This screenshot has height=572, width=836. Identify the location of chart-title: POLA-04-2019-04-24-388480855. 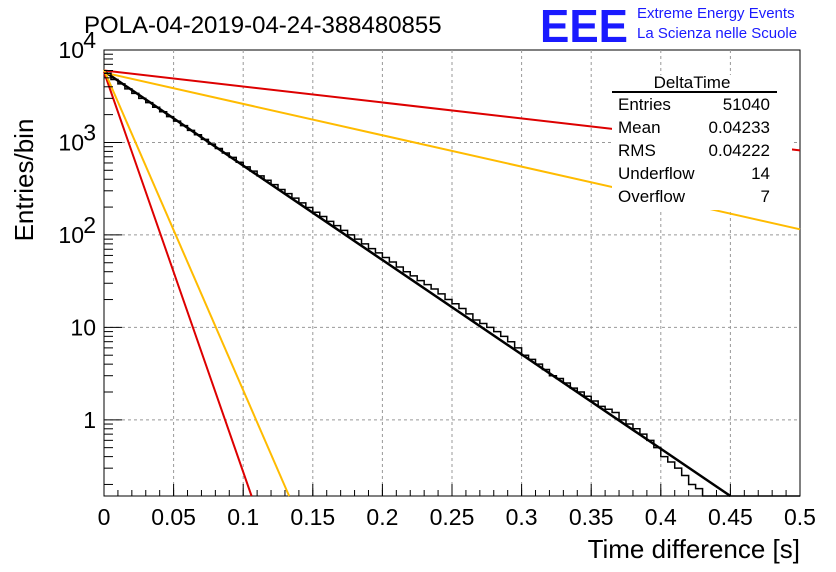
(263, 25).